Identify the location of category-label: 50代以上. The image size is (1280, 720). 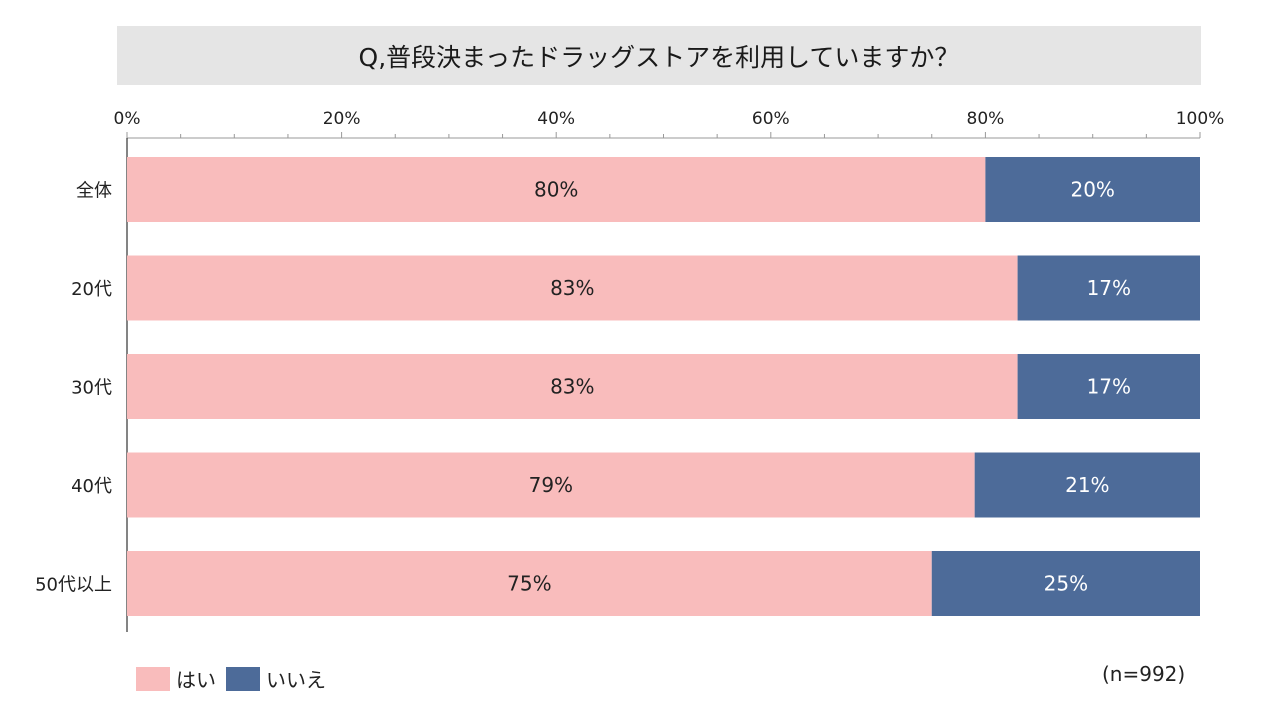
(73, 585).